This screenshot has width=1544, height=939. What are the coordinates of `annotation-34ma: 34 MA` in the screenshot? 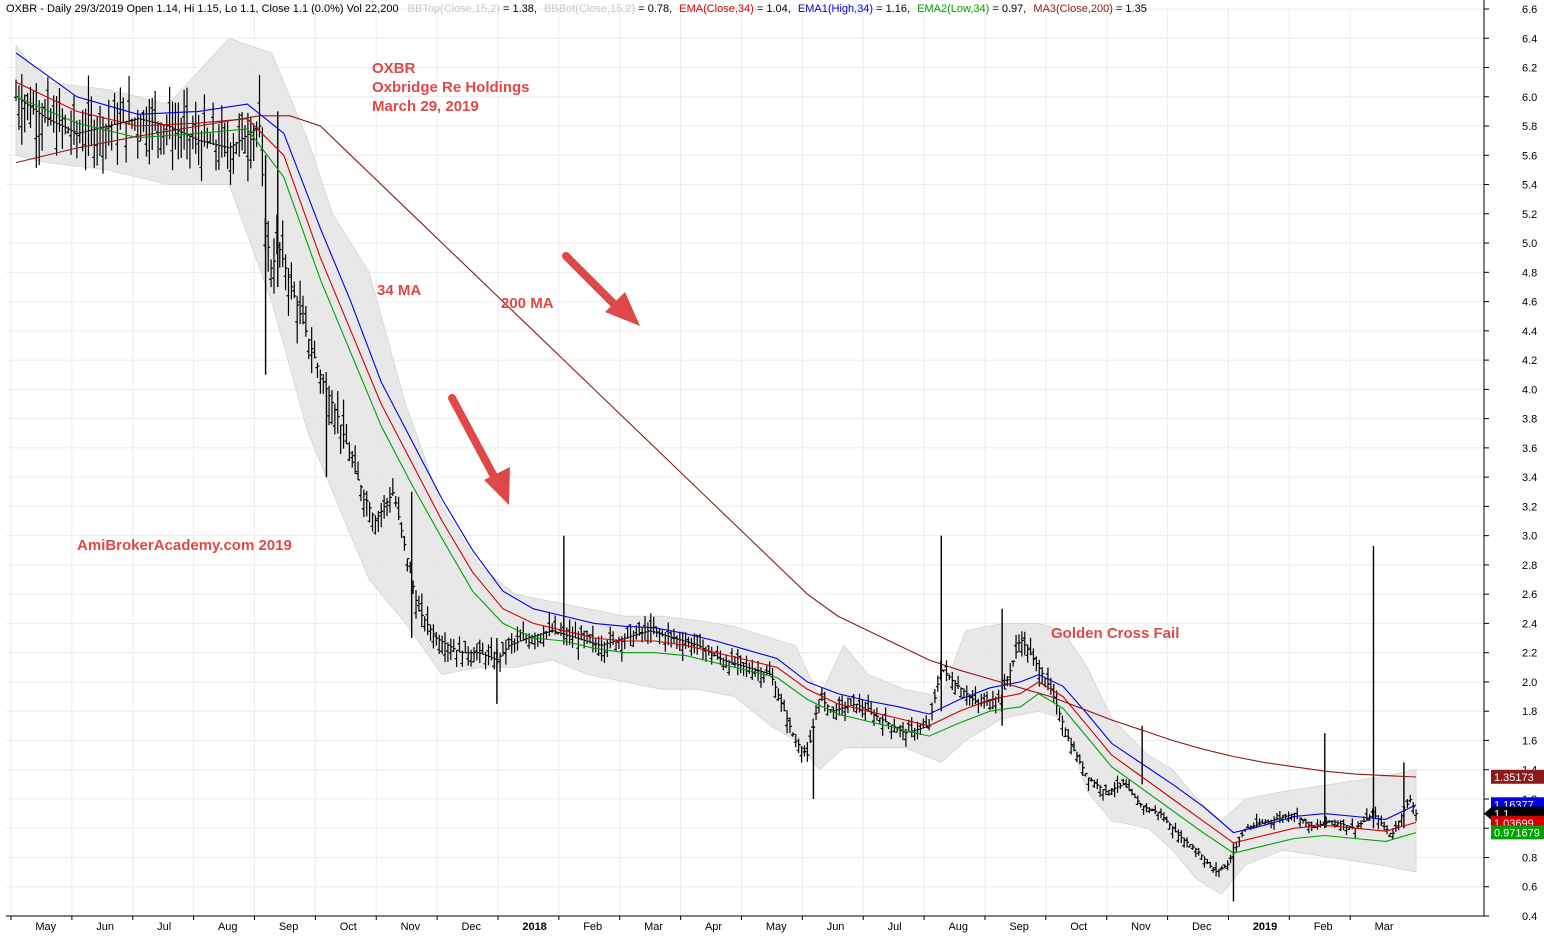 It's located at (399, 290).